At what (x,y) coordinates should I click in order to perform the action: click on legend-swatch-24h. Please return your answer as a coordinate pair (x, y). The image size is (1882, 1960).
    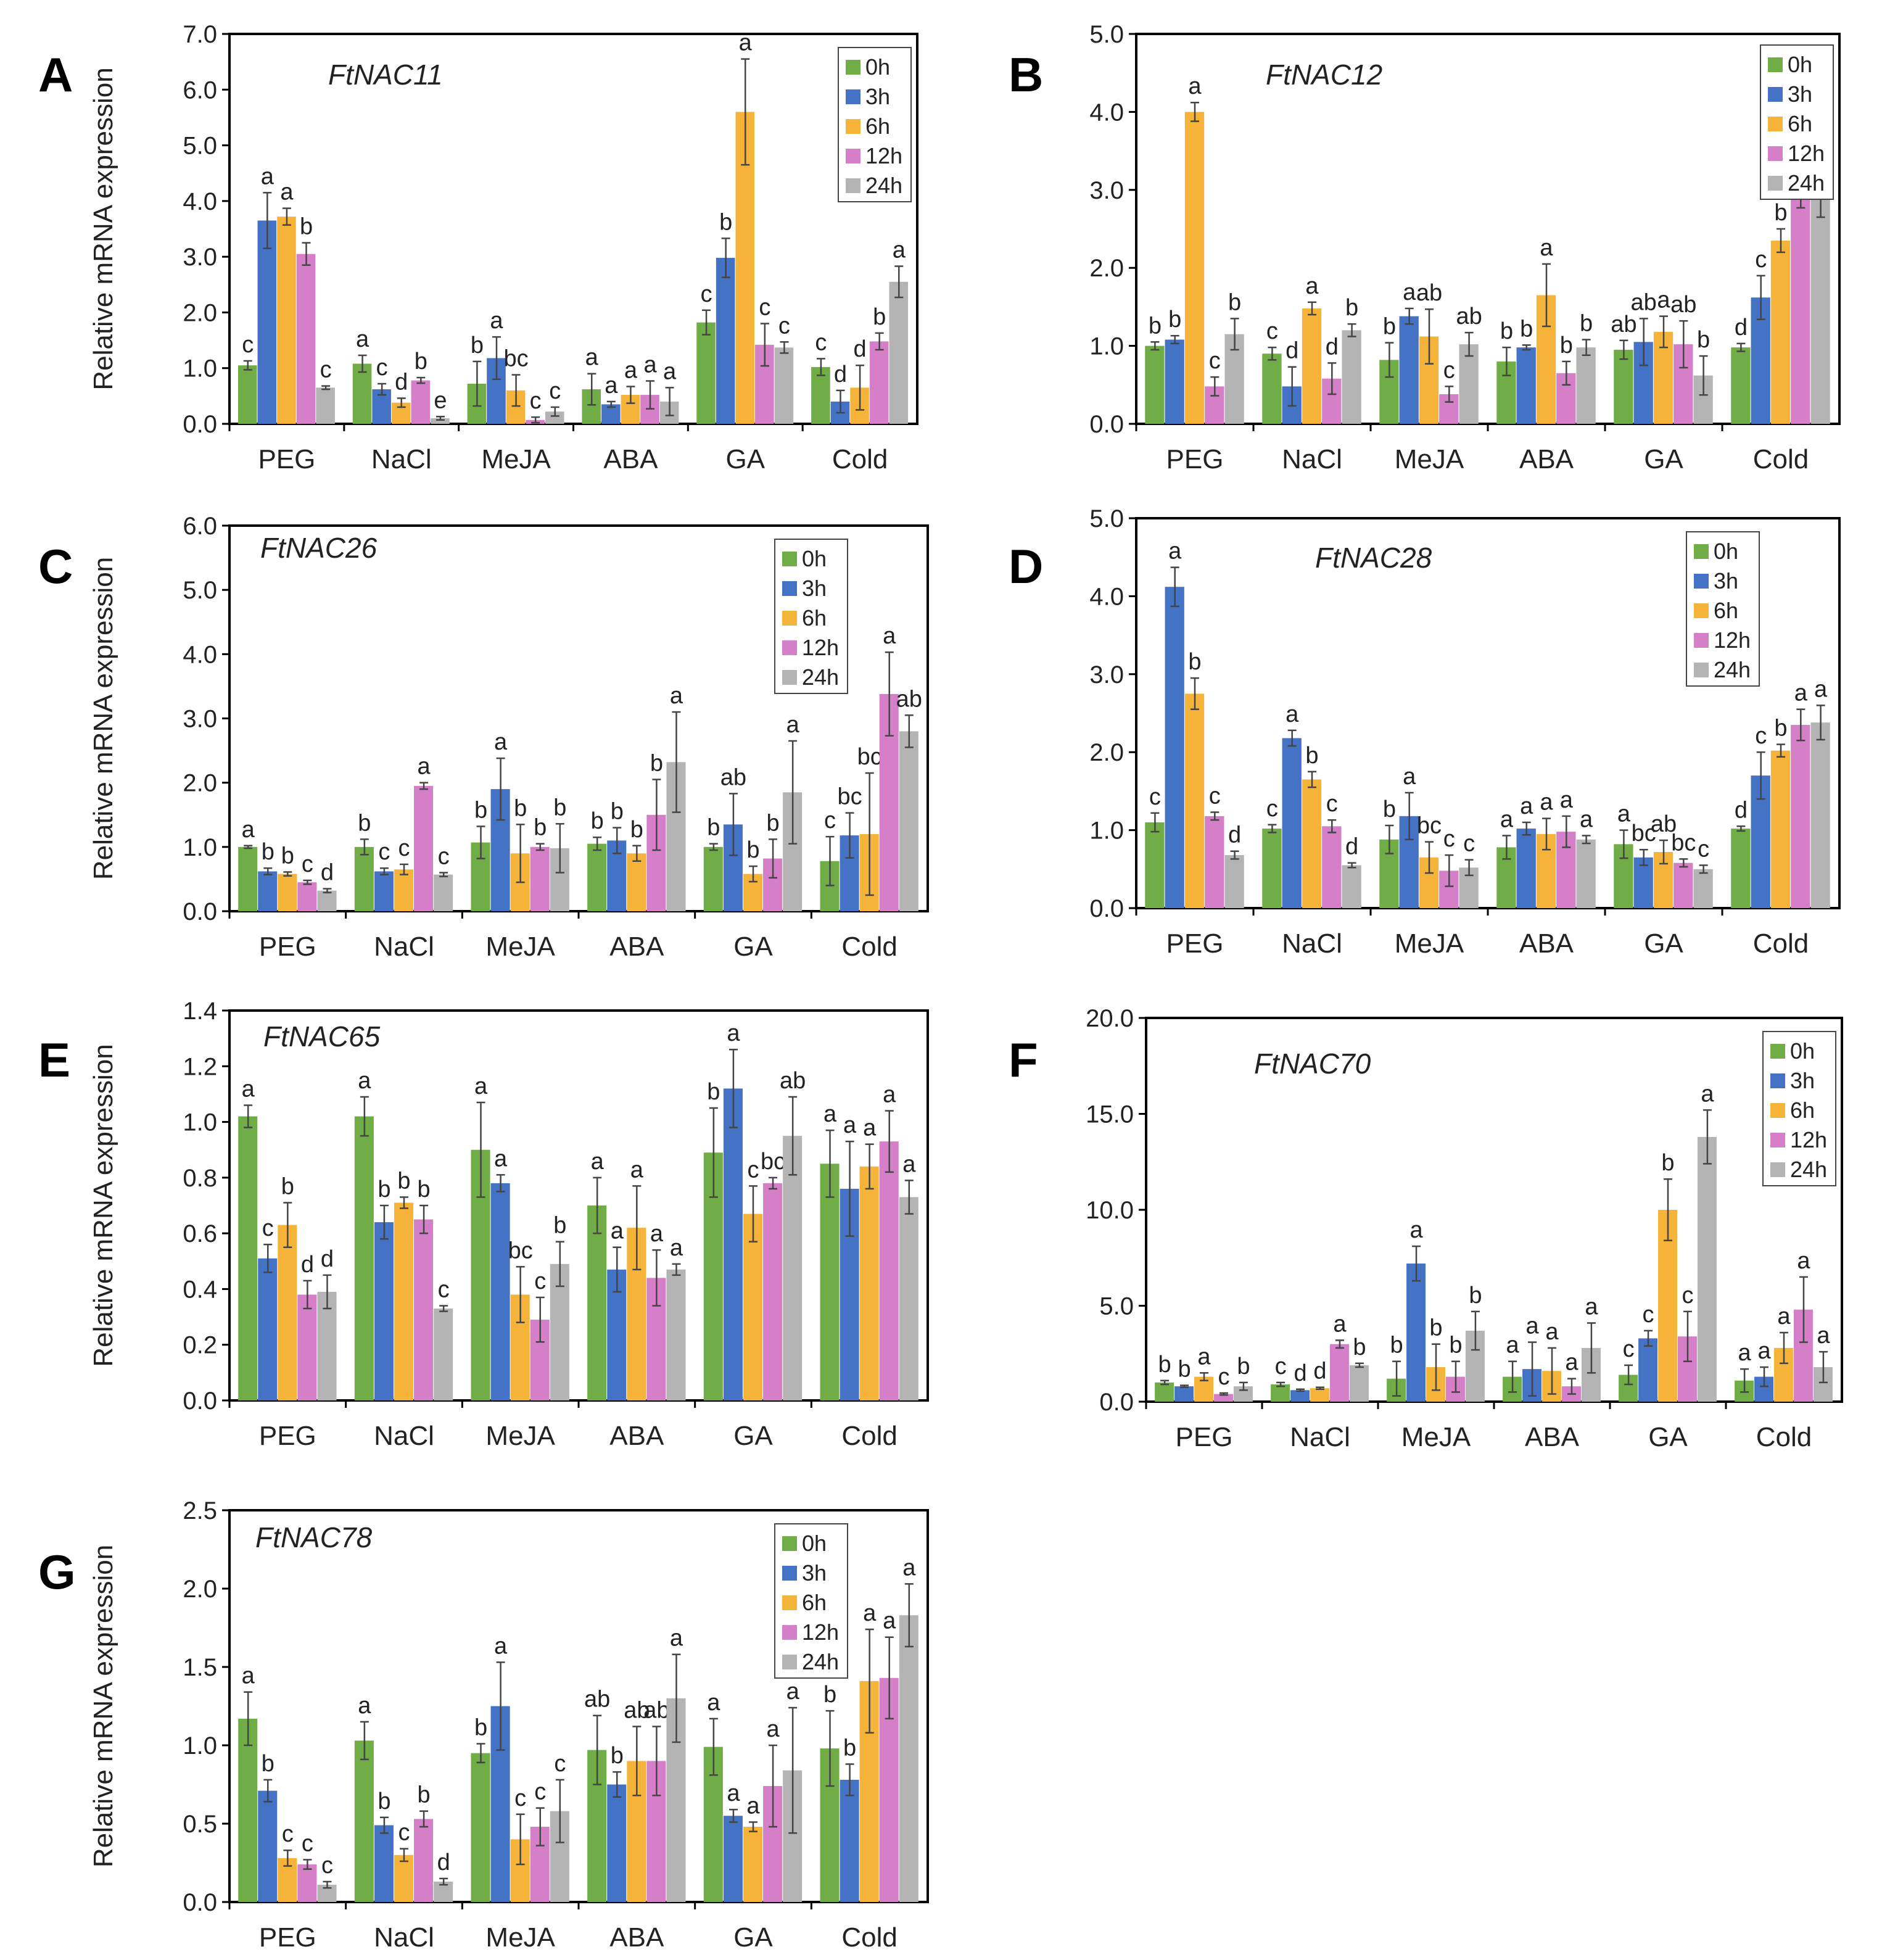
    Looking at the image, I should click on (789, 1662).